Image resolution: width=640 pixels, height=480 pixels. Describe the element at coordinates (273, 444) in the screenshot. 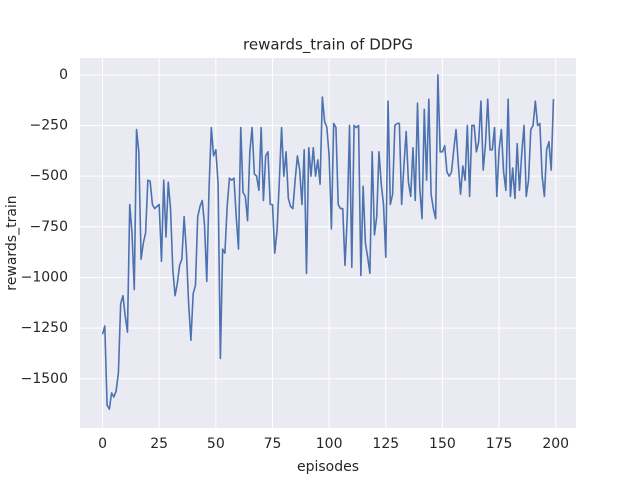

I see `x-tick-label: 75` at that location.